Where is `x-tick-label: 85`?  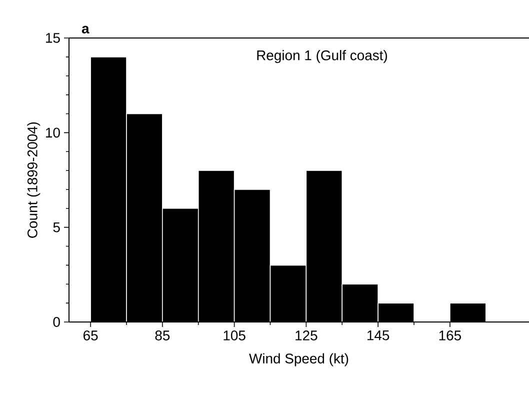 x-tick-label: 85 is located at coordinates (162, 335).